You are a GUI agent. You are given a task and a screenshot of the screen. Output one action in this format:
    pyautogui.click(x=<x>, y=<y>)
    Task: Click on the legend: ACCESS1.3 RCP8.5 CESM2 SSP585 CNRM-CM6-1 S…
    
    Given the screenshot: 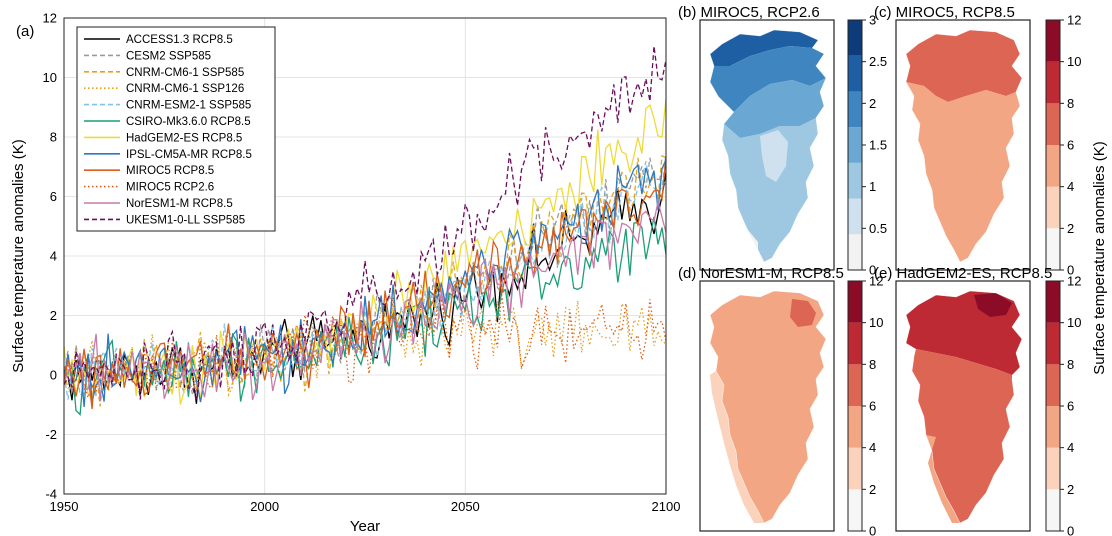 What is the action you would take?
    pyautogui.click(x=176, y=129)
    